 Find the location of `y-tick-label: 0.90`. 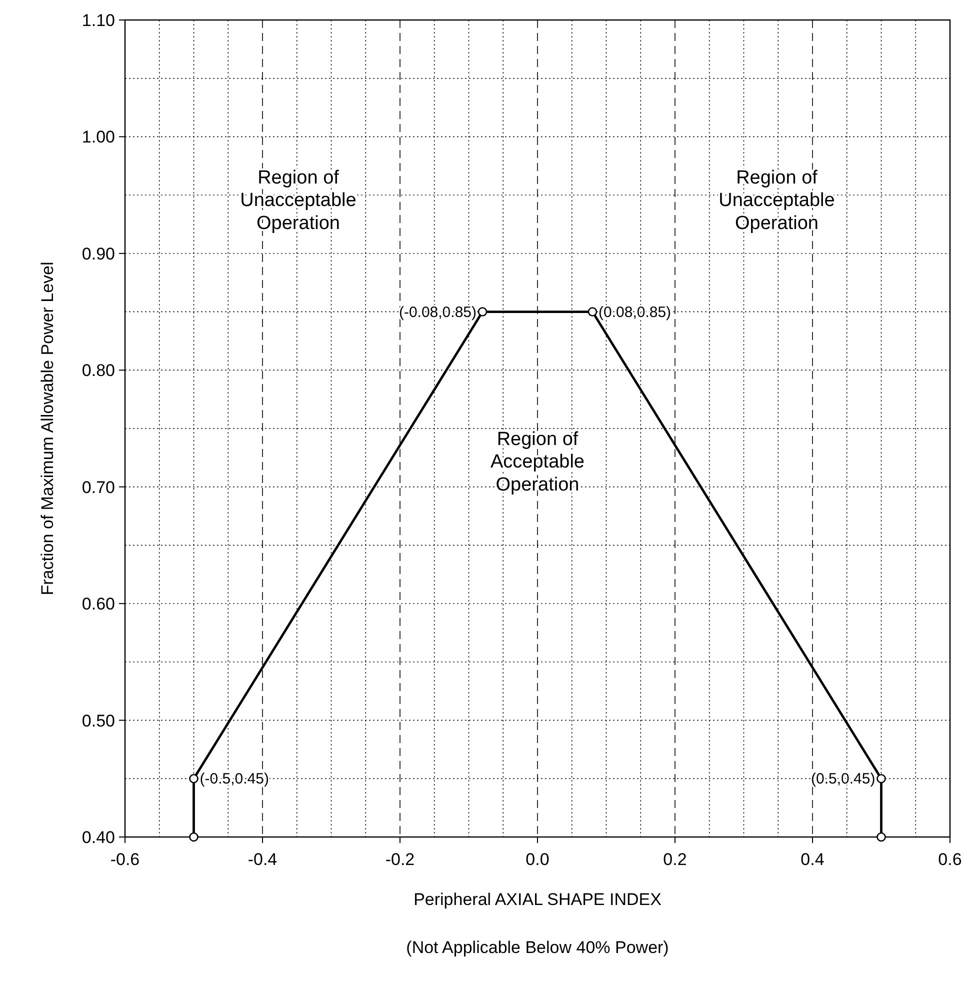

y-tick-label: 0.90 is located at coordinates (98, 254).